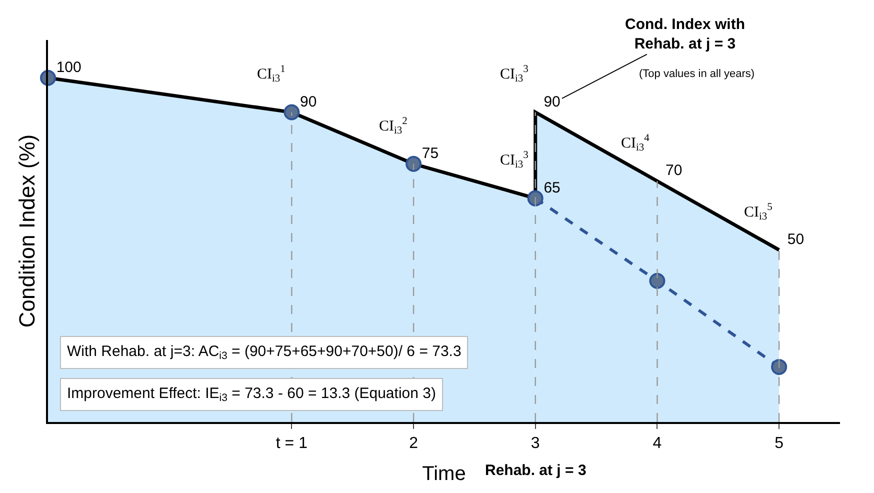 Image resolution: width=874 pixels, height=493 pixels. What do you see at coordinates (27, 231) in the screenshot?
I see `y-axis-title: Condition Index (%)` at bounding box center [27, 231].